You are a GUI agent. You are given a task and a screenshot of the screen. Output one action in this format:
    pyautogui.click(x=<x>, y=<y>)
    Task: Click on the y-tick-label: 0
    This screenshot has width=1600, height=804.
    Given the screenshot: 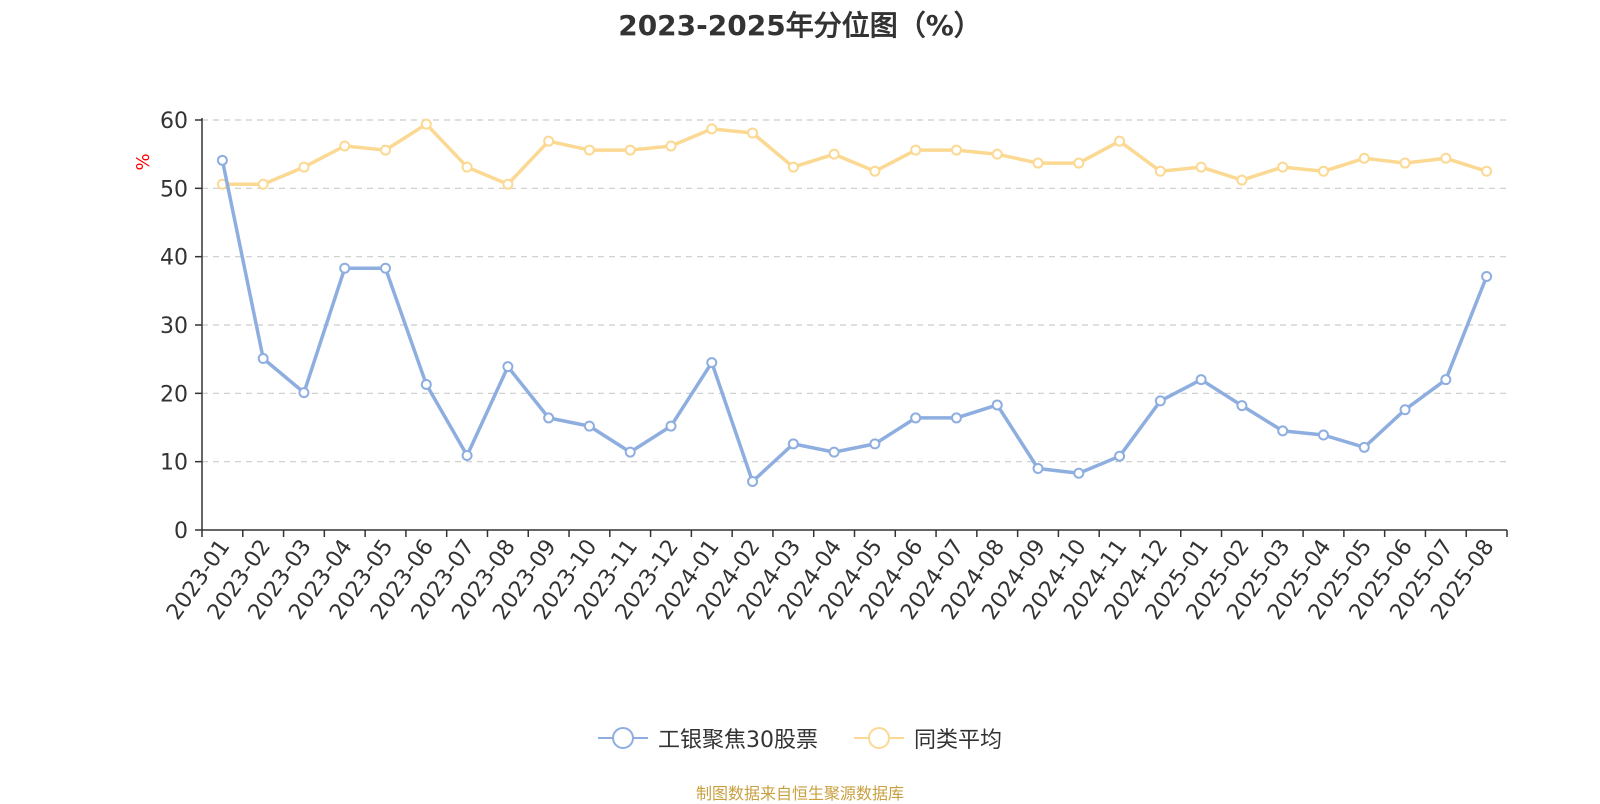 What is the action you would take?
    pyautogui.click(x=181, y=531)
    